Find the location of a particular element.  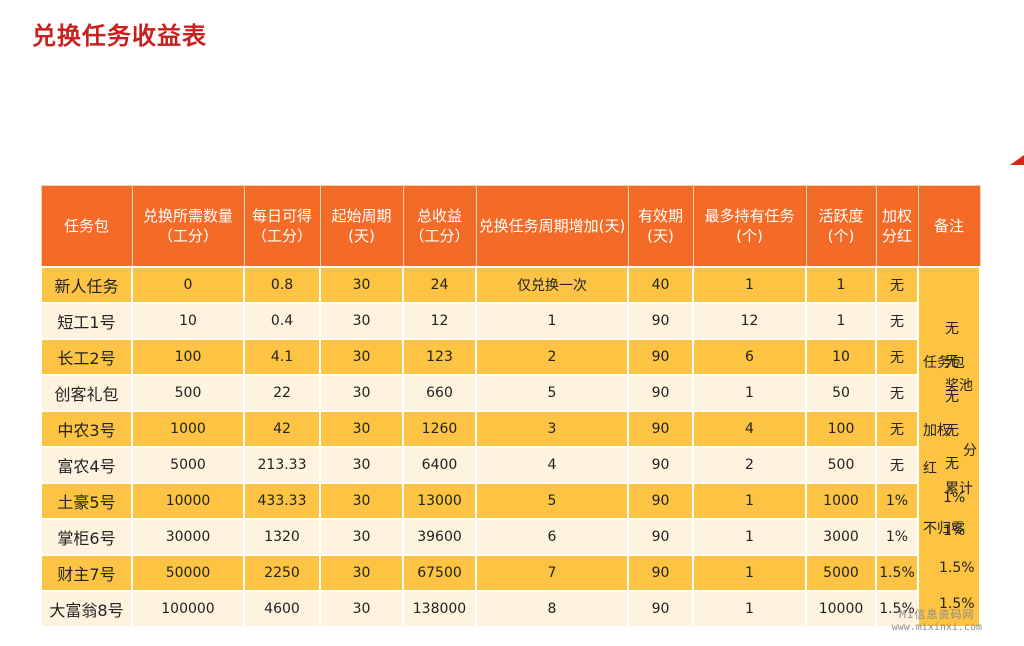

column-header: 备注 is located at coordinates (949, 226).